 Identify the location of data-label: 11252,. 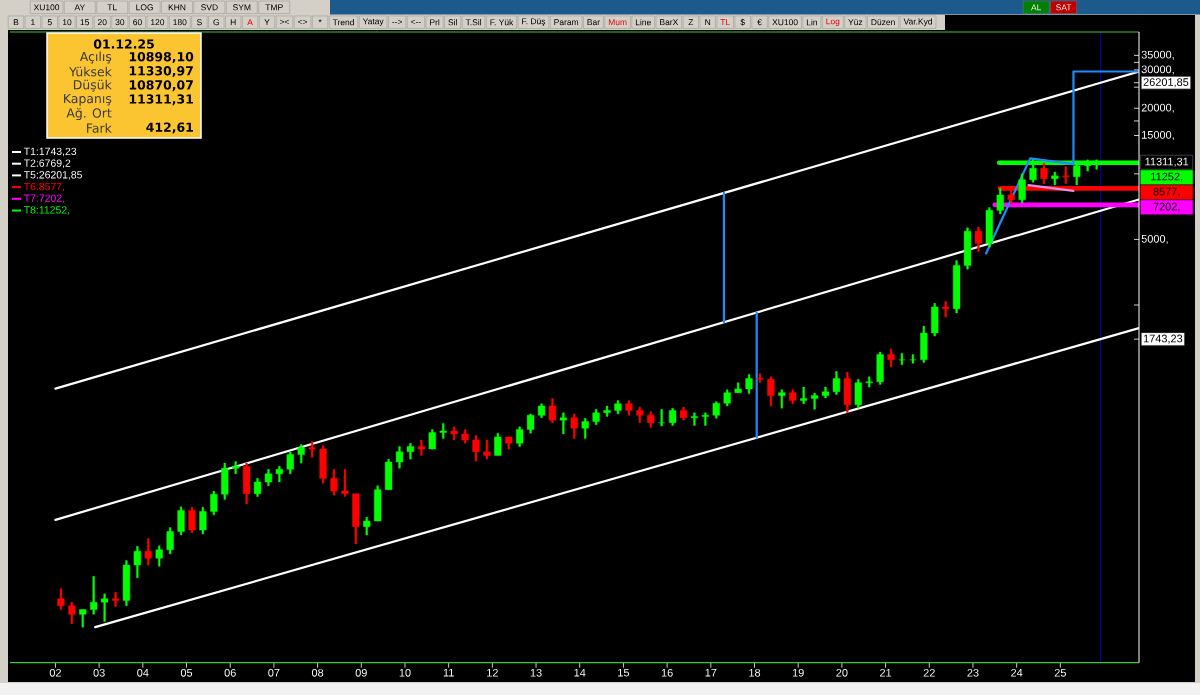
(1167, 177).